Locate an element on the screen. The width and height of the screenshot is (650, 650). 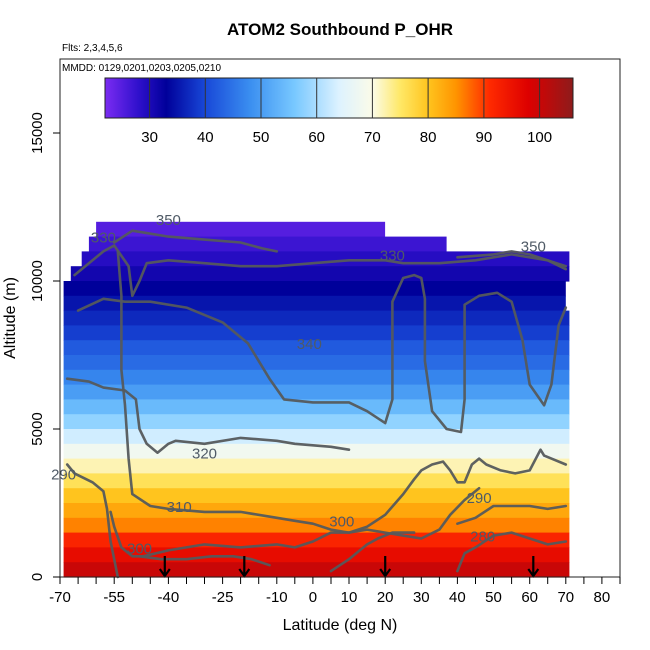
colorbar-tick-label-60: 60 is located at coordinates (316, 137).